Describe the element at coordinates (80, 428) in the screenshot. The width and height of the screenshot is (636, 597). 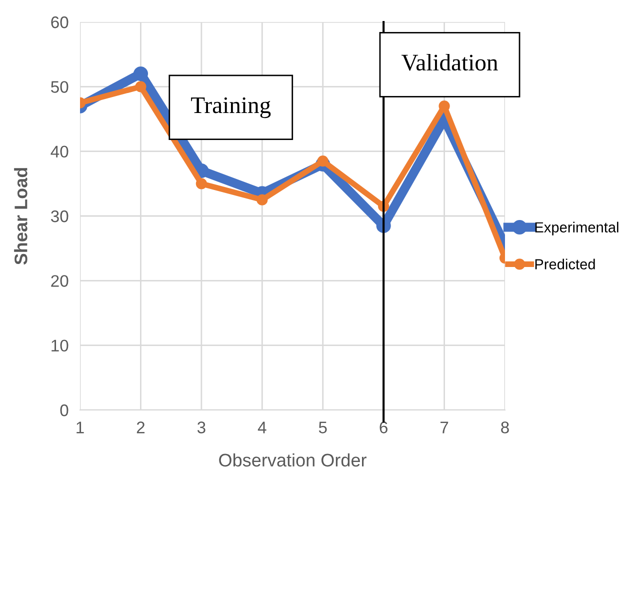
I see `x-tick-label: 1` at that location.